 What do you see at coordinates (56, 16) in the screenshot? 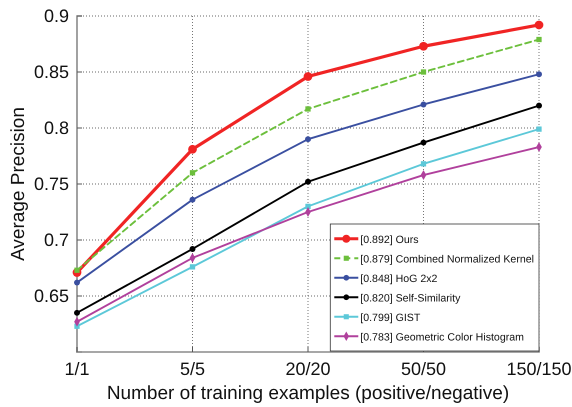
I see `y-tick-label: 0.9` at bounding box center [56, 16].